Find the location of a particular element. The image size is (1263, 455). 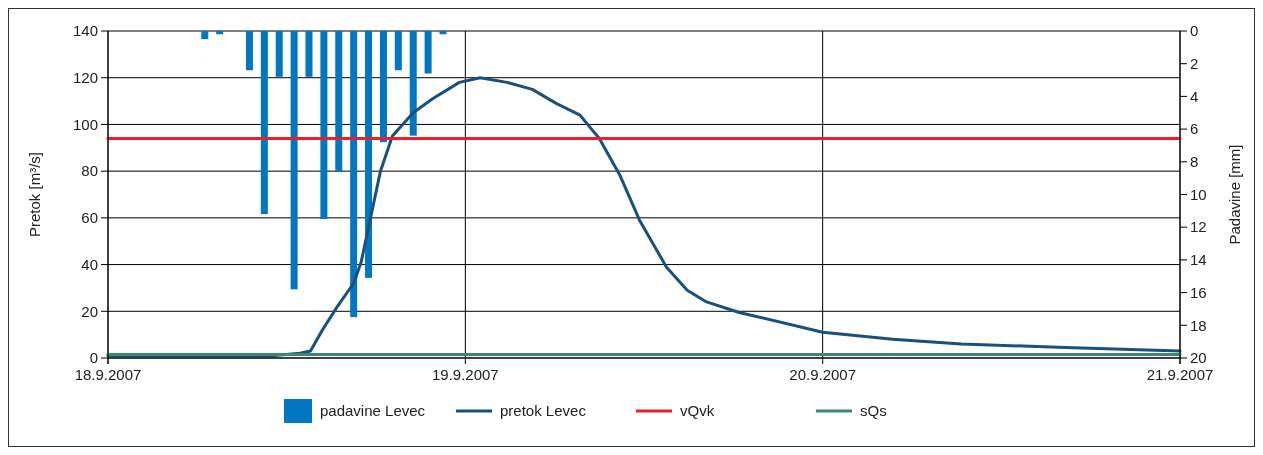

y2-tick-label: 18 is located at coordinates (1198, 325).